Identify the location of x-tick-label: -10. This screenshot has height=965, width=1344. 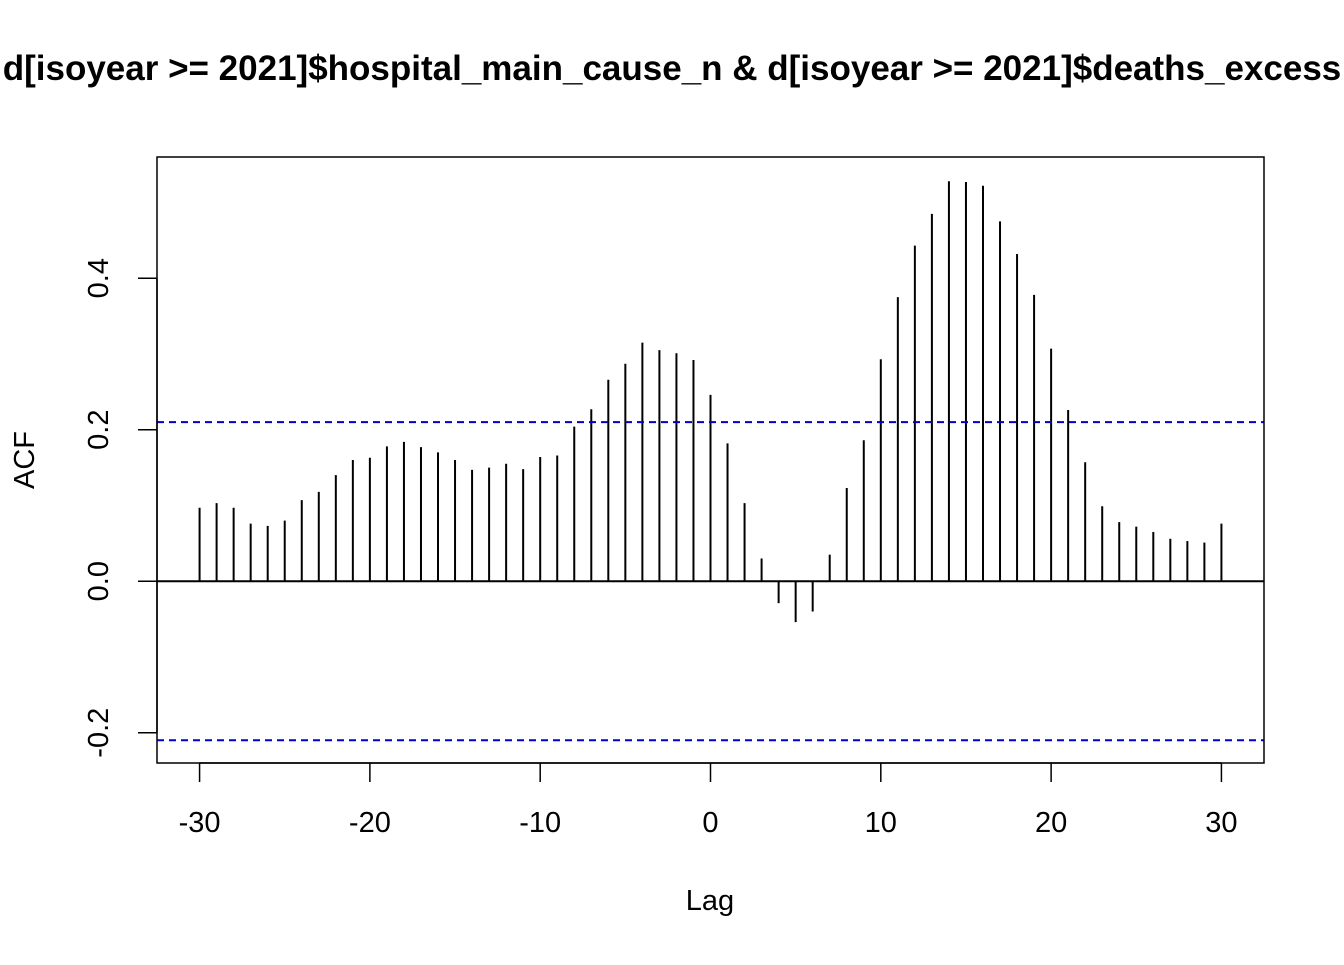
(540, 823).